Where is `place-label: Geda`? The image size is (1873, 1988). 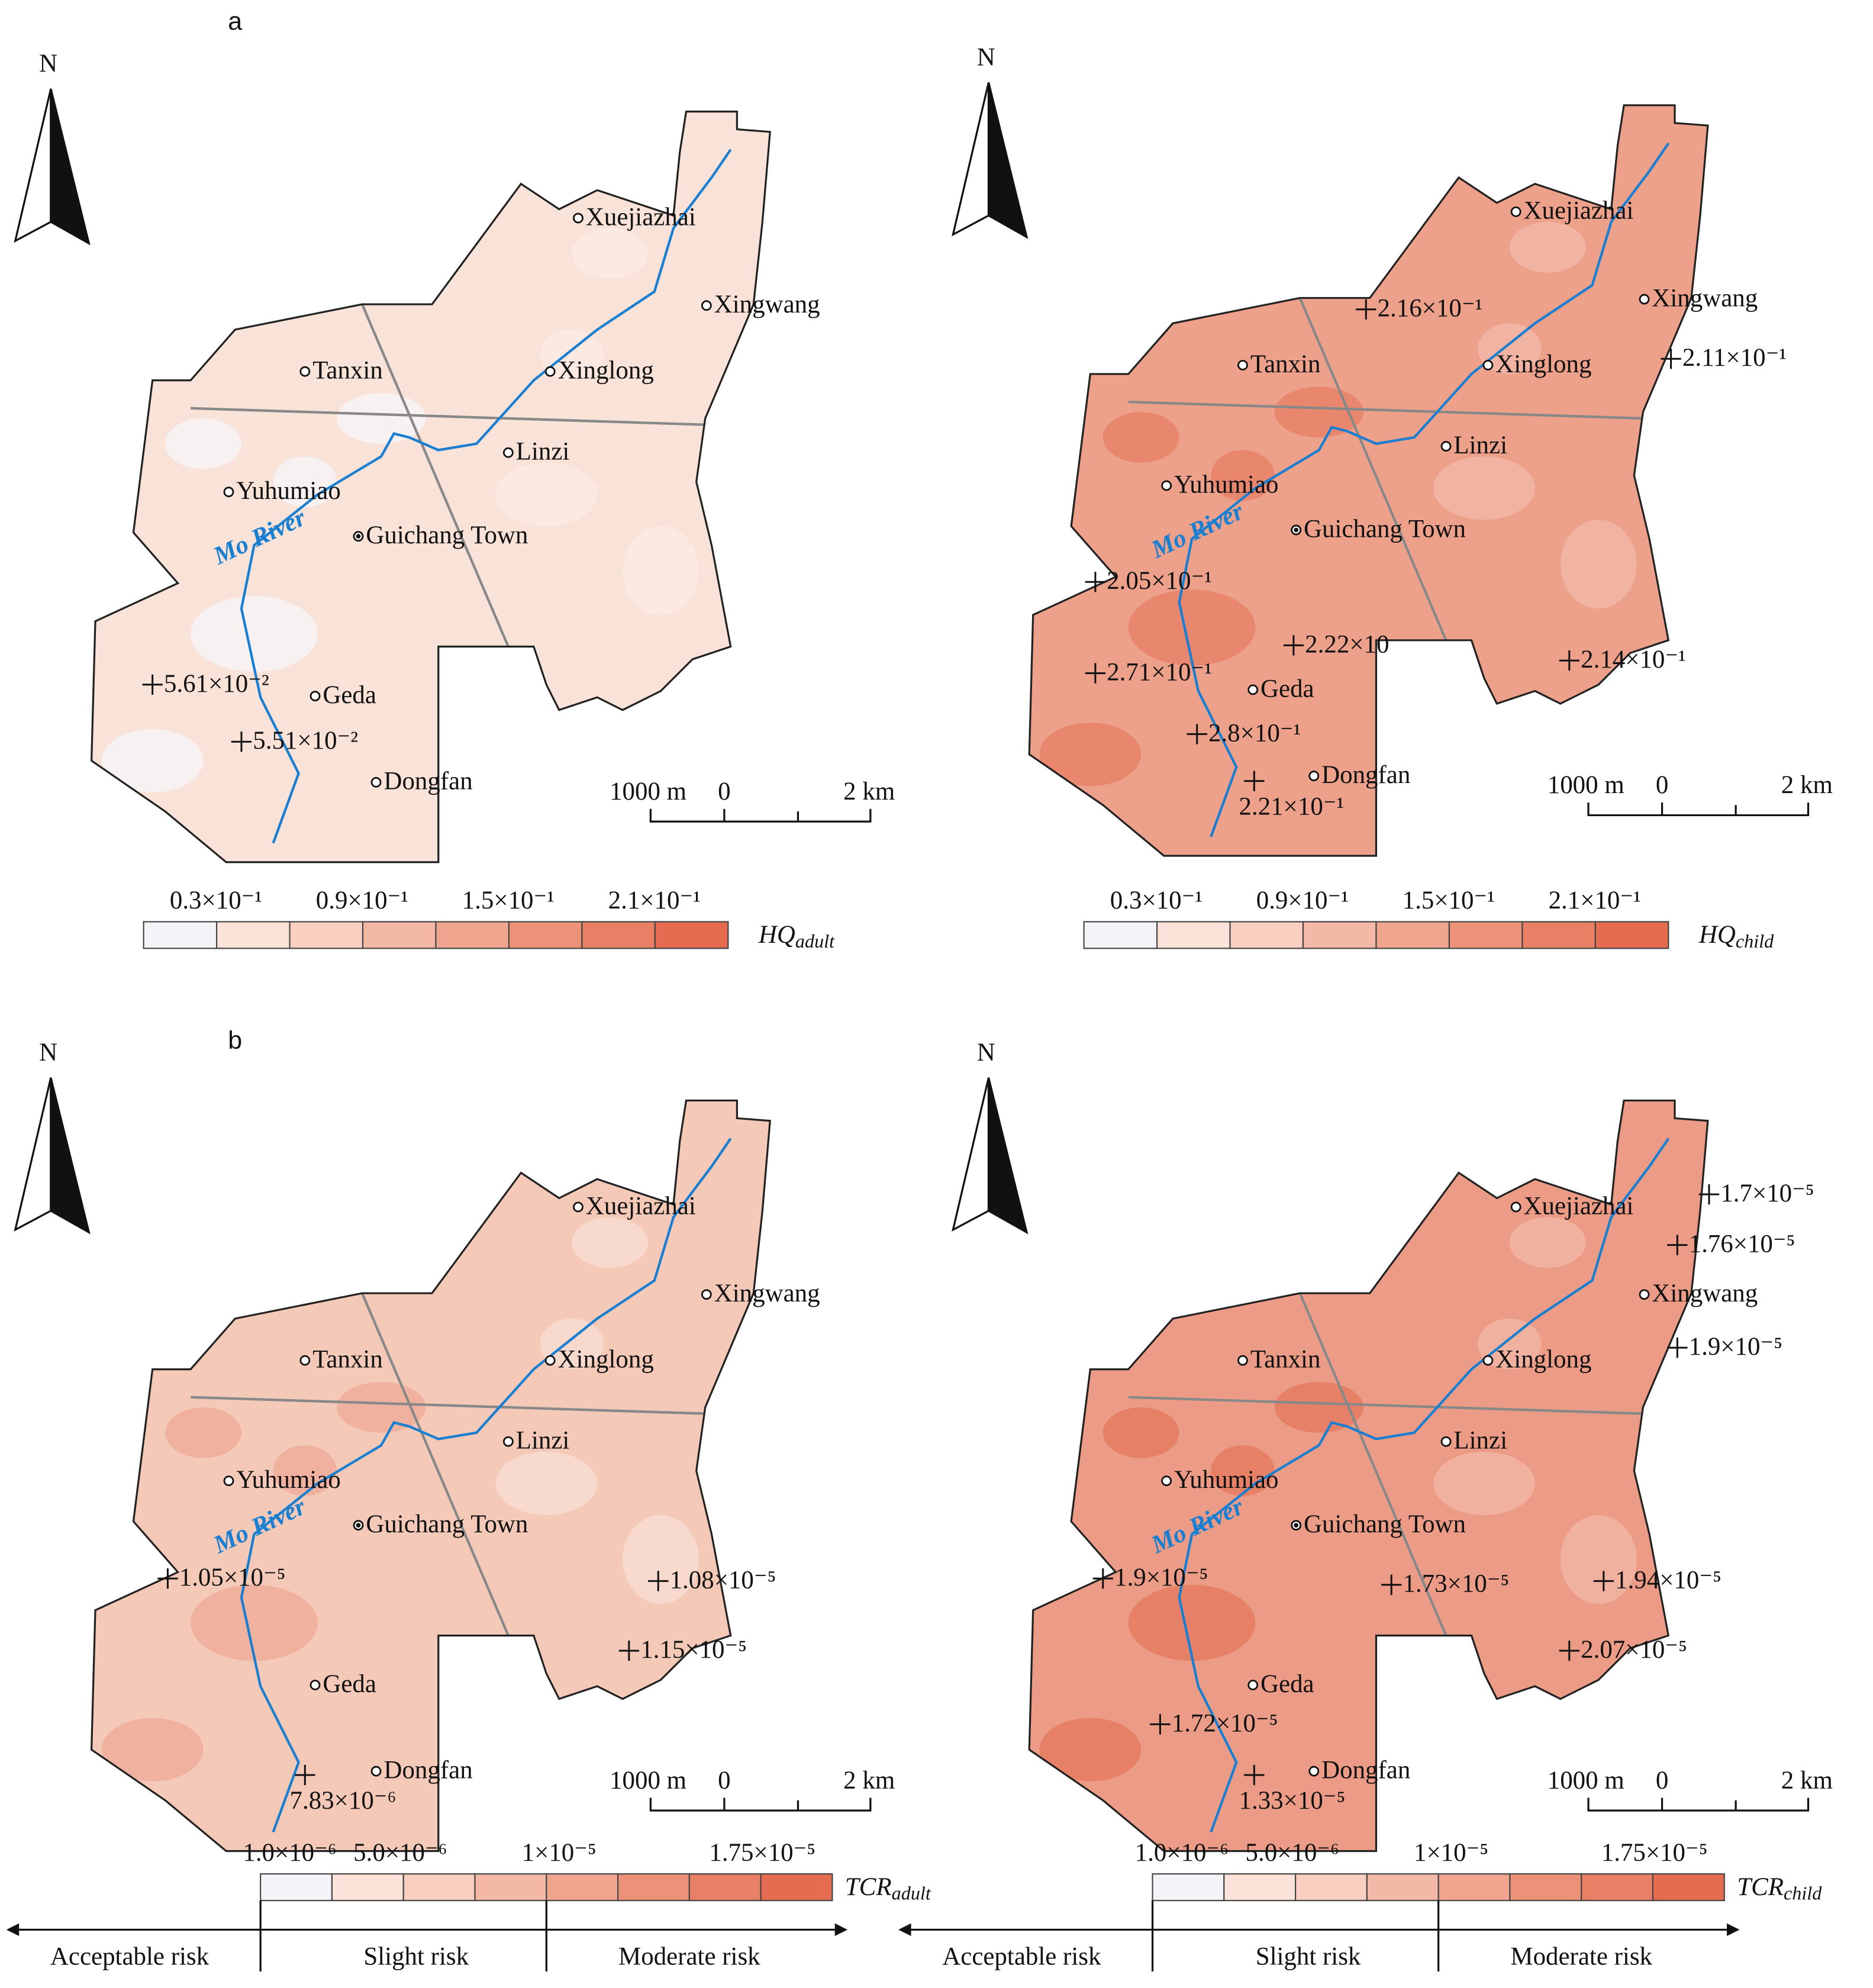 place-label: Geda is located at coordinates (1287, 1684).